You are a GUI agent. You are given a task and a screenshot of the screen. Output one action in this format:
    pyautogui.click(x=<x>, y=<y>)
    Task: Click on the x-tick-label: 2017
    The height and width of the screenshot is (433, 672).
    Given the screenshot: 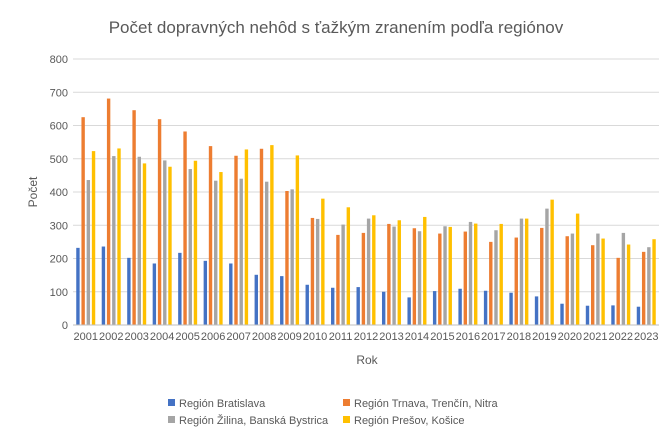 What is the action you would take?
    pyautogui.click(x=493, y=337)
    